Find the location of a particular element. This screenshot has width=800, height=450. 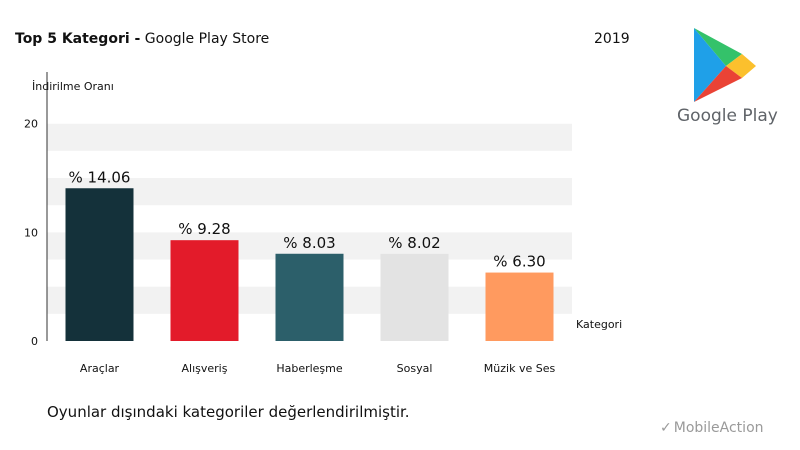

x-axis-label: Kategori is located at coordinates (599, 324).